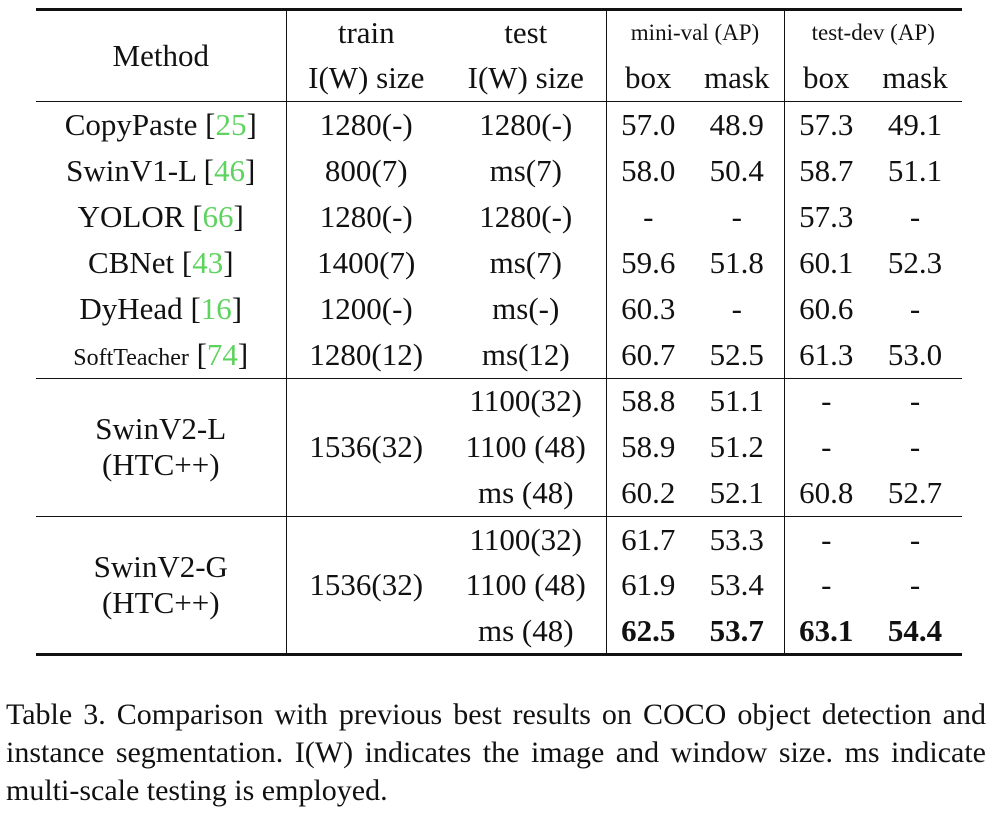  Describe the element at coordinates (737, 585) in the screenshot. I see `minival-mask: 53.4` at that location.